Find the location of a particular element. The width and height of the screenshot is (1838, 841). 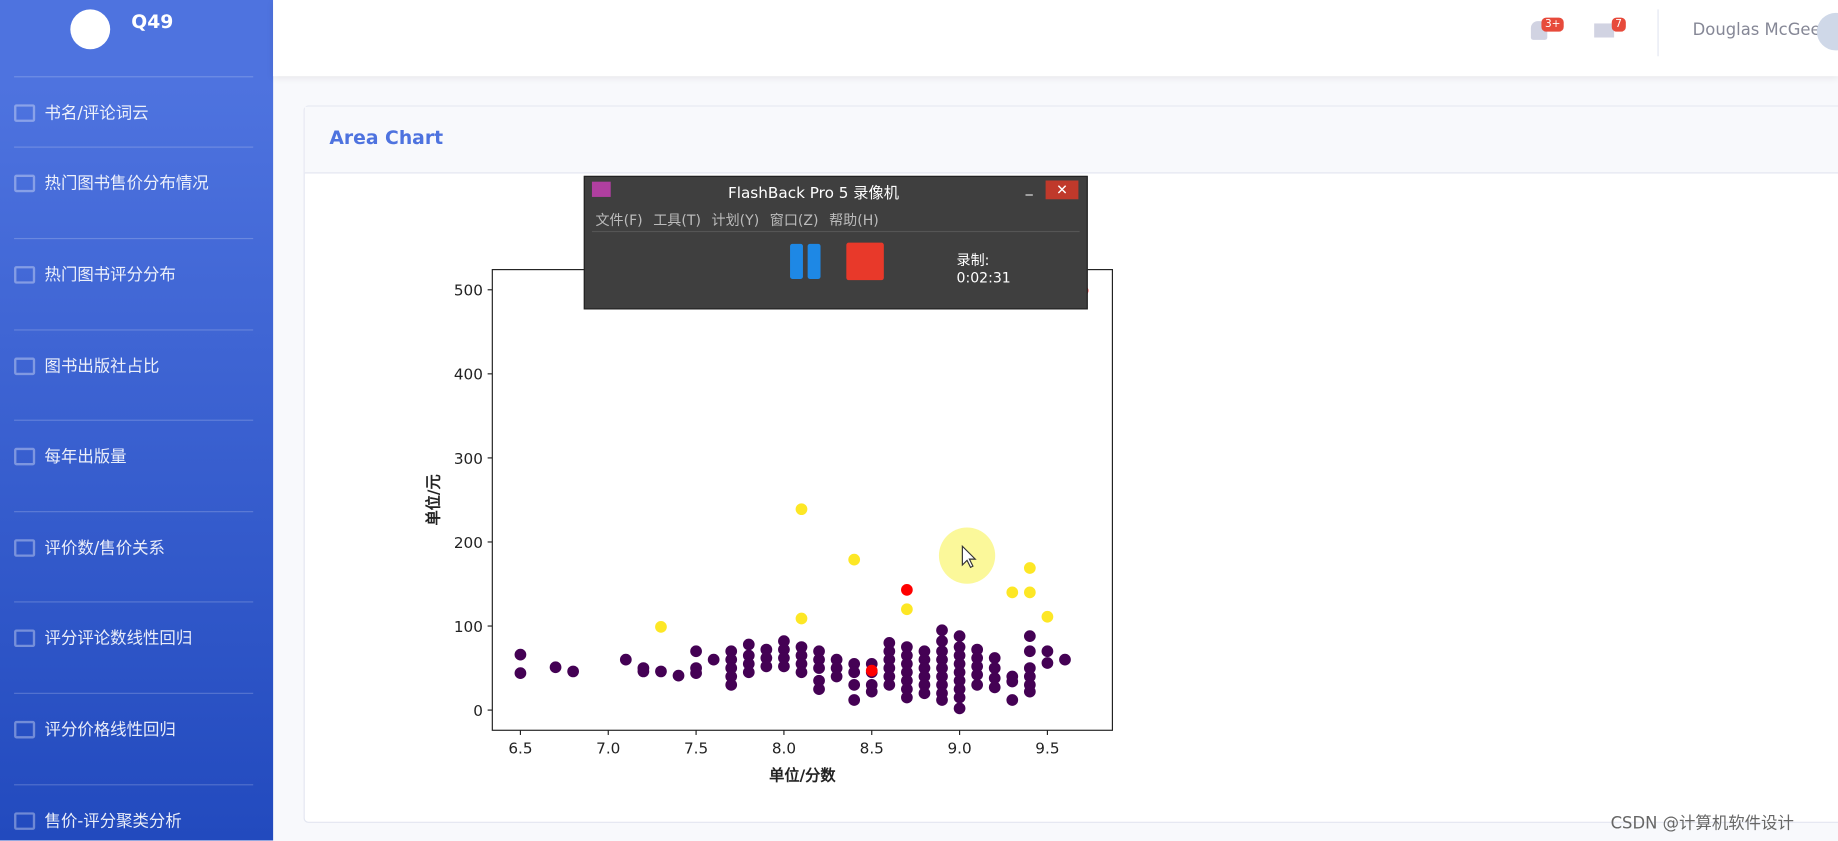

nav-item: 图书出版社占比 is located at coordinates (102, 367).